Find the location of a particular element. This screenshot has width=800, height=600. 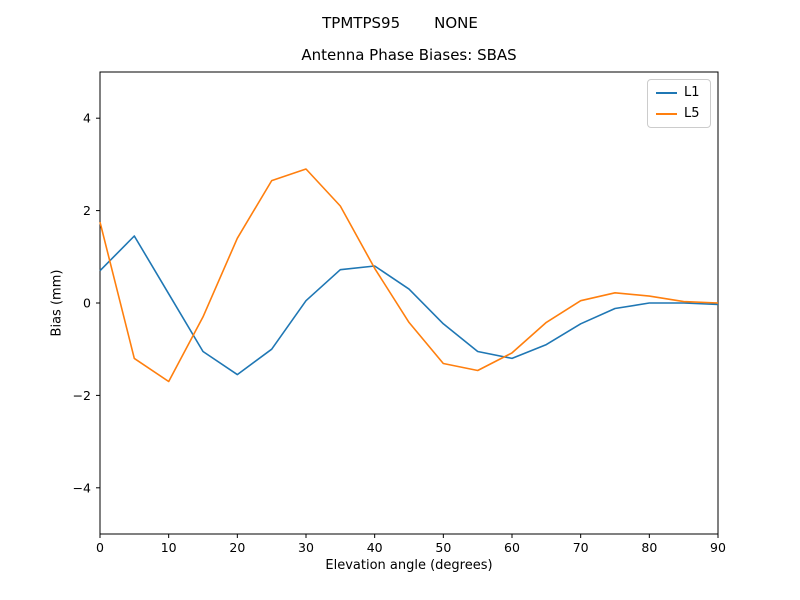

y-tick-label: −2 is located at coordinates (82, 395).